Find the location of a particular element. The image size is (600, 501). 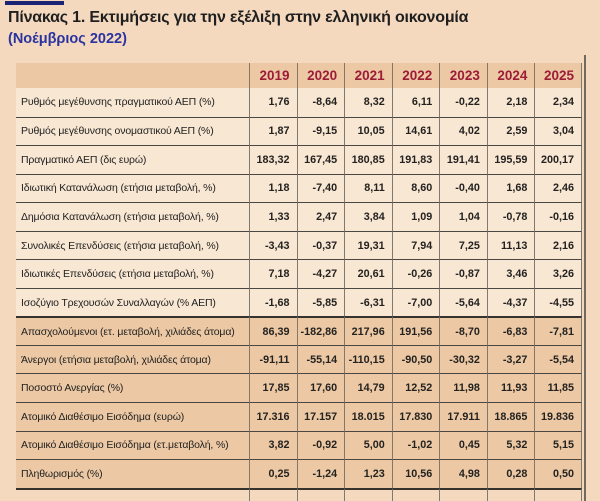

value-cell: 0,45 is located at coordinates (463, 445).